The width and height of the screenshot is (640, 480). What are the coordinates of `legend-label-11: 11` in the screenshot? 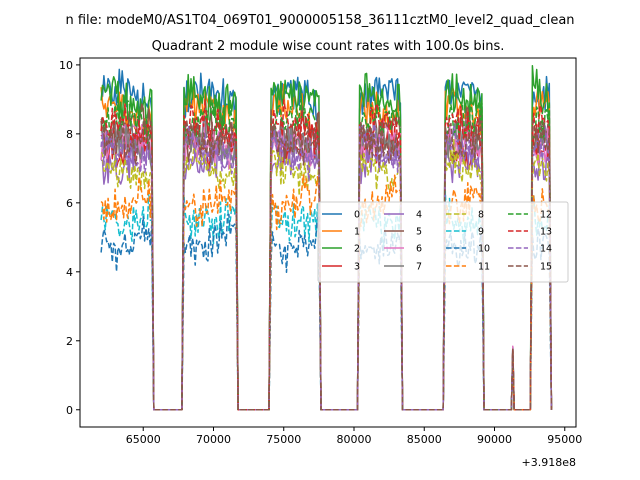 It's located at (484, 267).